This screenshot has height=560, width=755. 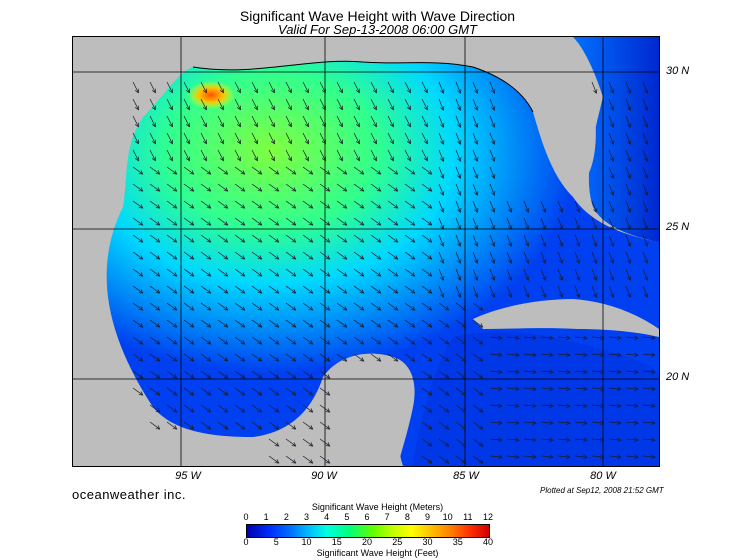 What do you see at coordinates (603, 476) in the screenshot?
I see `lon-label-80w: 80 W` at bounding box center [603, 476].